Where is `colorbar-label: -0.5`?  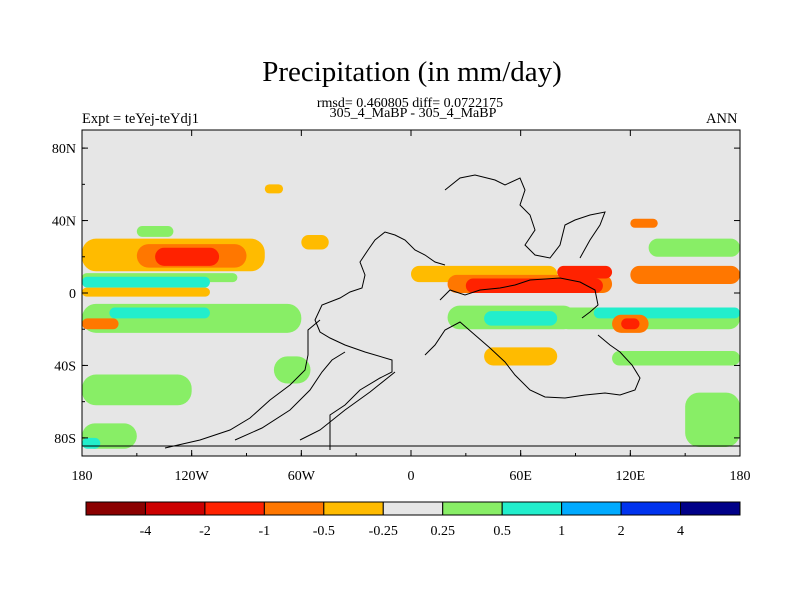
colorbar-label: -0.5 is located at coordinates (324, 531).